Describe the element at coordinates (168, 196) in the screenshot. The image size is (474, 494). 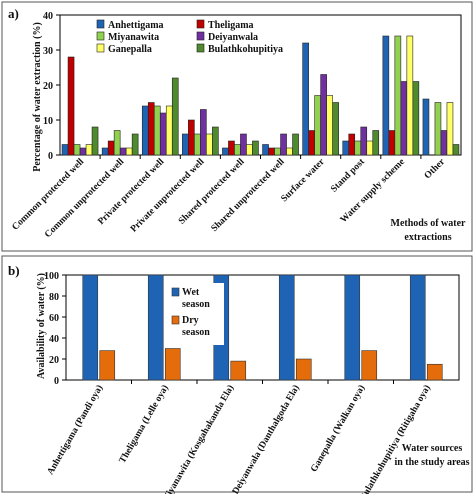
I see `category-label: Private unprotected well` at that location.